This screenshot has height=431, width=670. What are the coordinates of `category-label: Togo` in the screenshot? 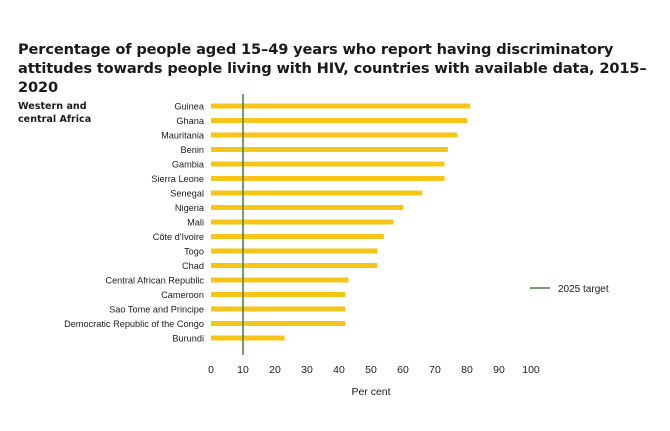 It's located at (194, 251).